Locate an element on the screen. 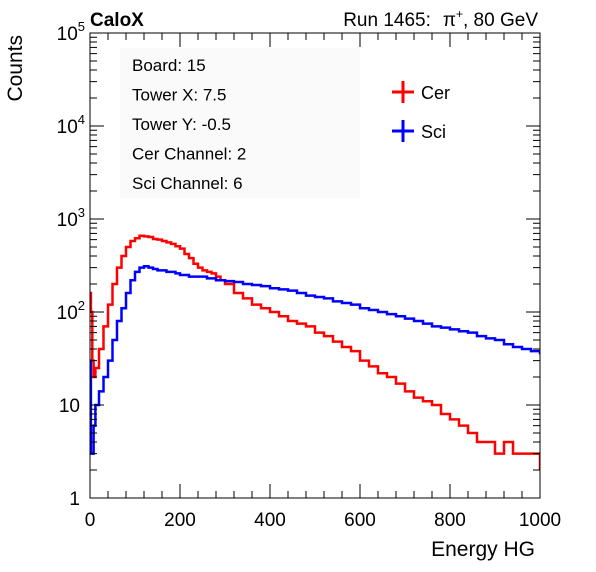 This screenshot has height=572, width=596. x-tick-label: 400 is located at coordinates (270, 520).